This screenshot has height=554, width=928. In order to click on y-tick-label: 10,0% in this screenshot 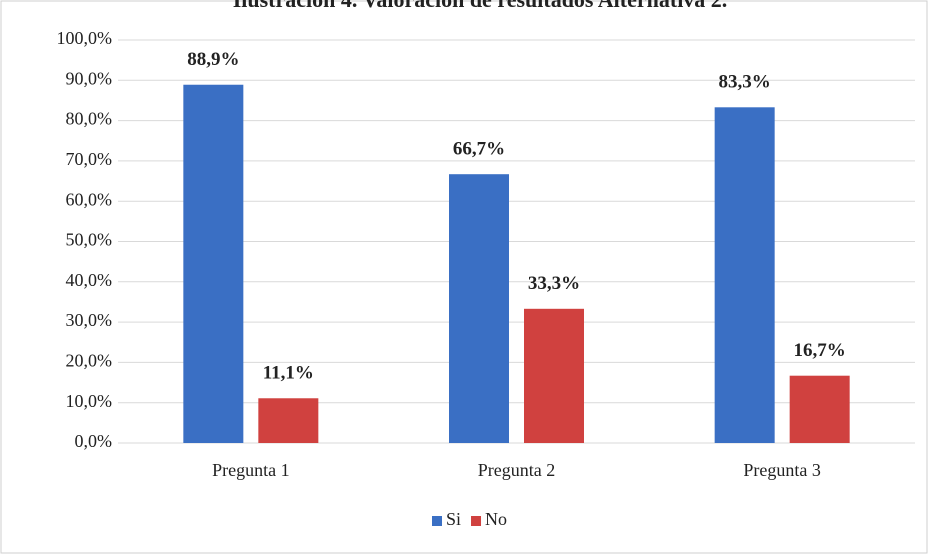, I will do `click(89, 401)`.